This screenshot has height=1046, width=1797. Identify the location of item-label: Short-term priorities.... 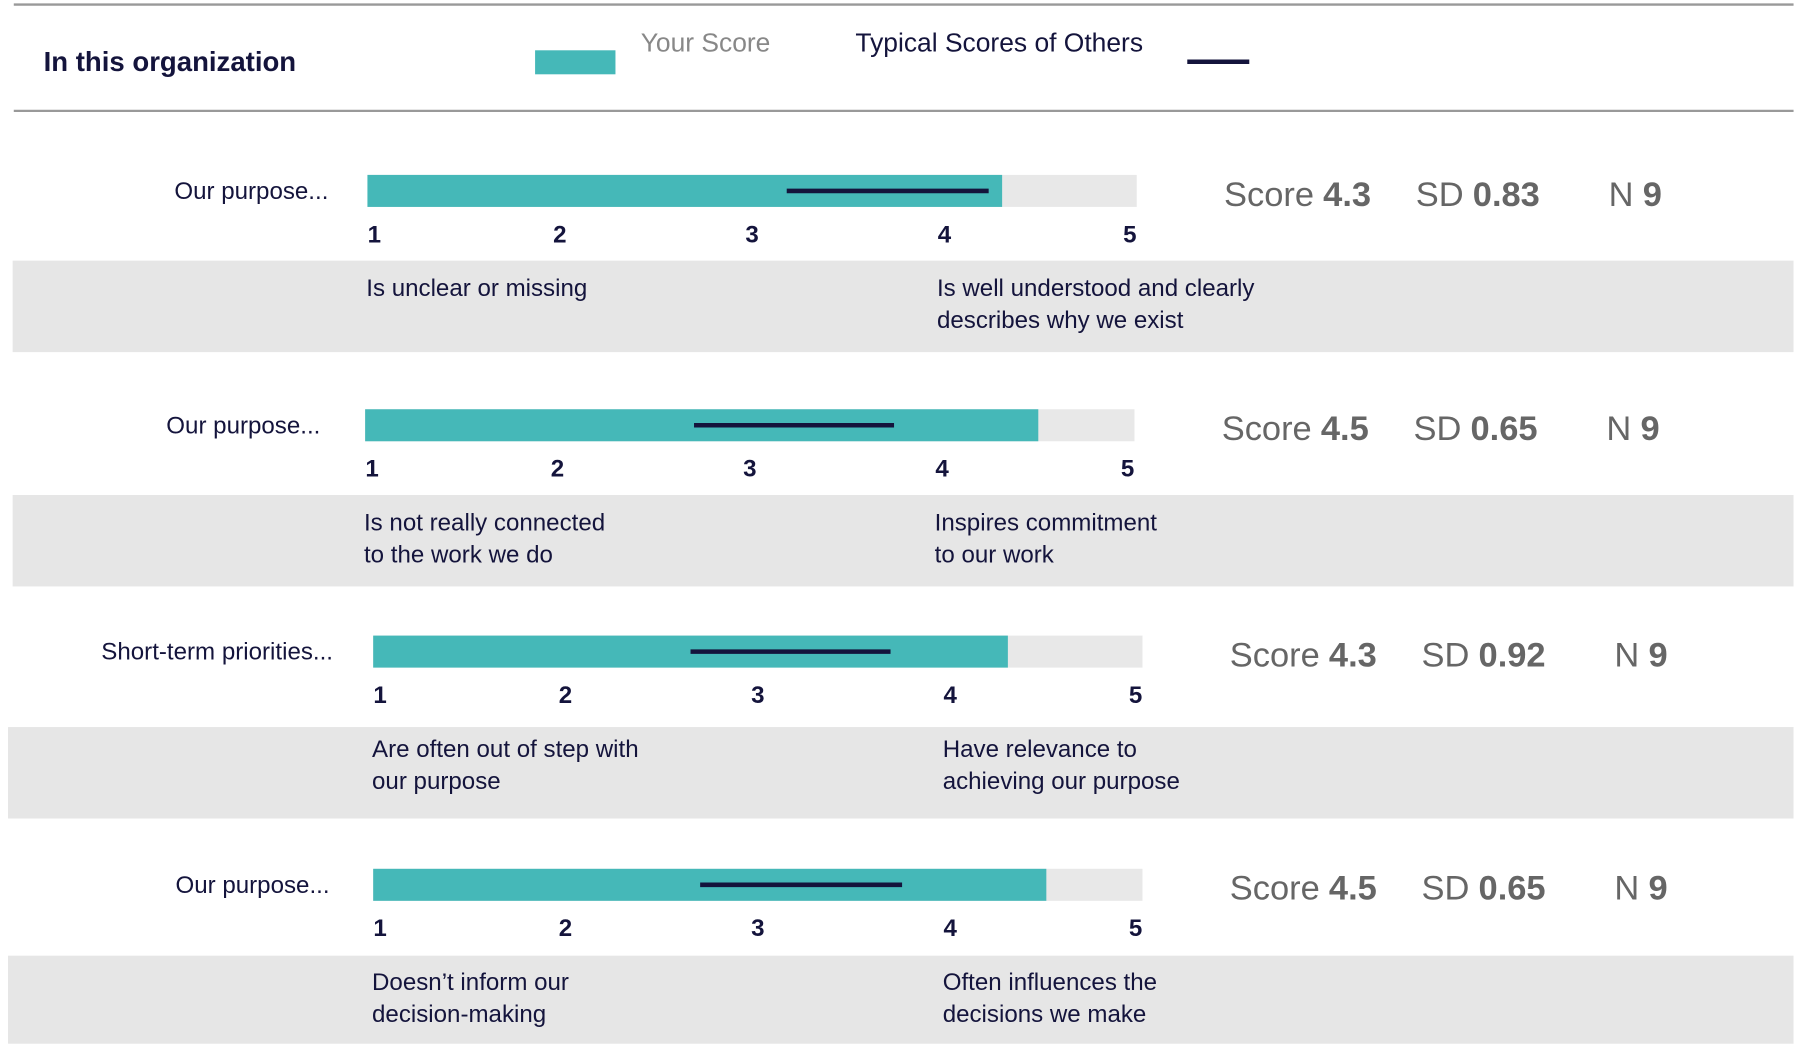
(217, 652).